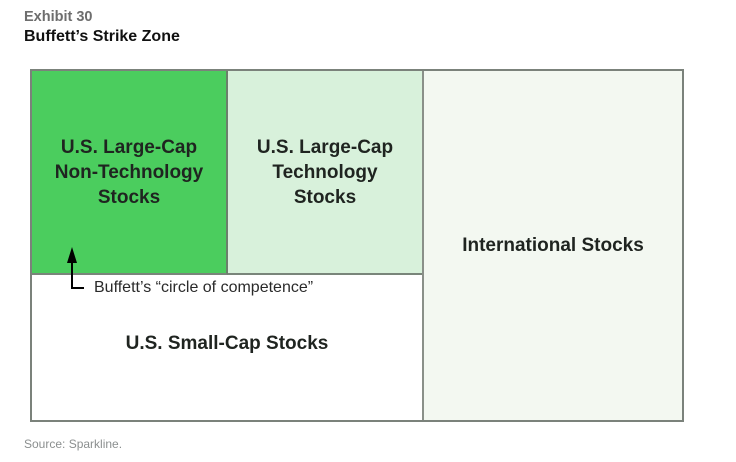  I want to click on exhibit-header: Exhibit 30 Buffett’s Strike Zone, so click(102, 27).